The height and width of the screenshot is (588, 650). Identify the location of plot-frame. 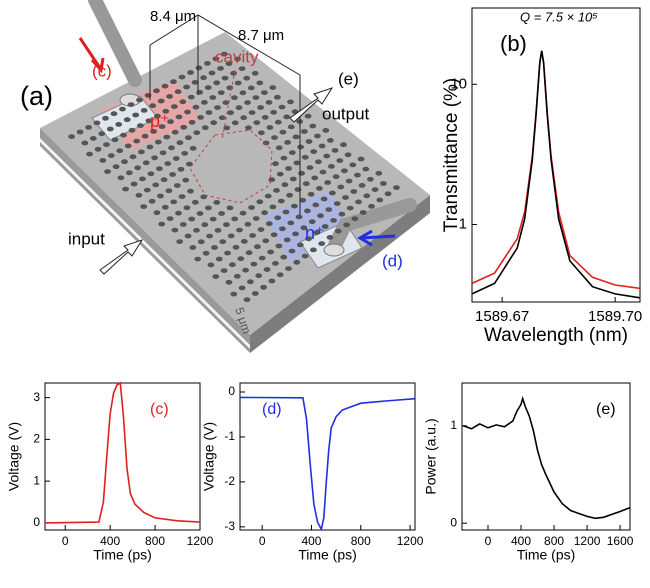
(327, 456).